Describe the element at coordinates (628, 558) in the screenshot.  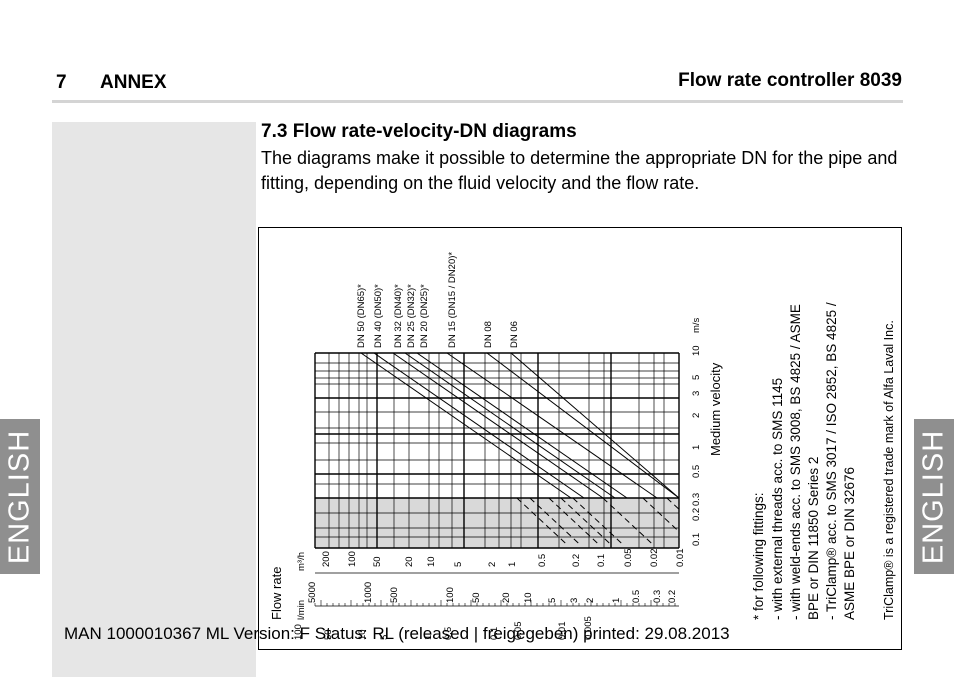
I see `flow-m3h-tick-label: 0.05` at that location.